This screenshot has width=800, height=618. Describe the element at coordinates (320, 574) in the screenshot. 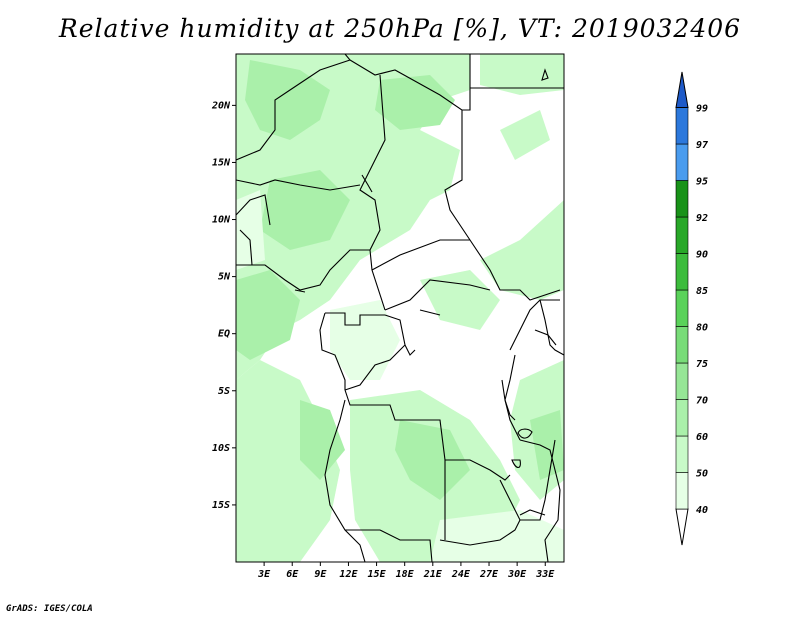

I see `lon-tick-label: 9E` at that location.